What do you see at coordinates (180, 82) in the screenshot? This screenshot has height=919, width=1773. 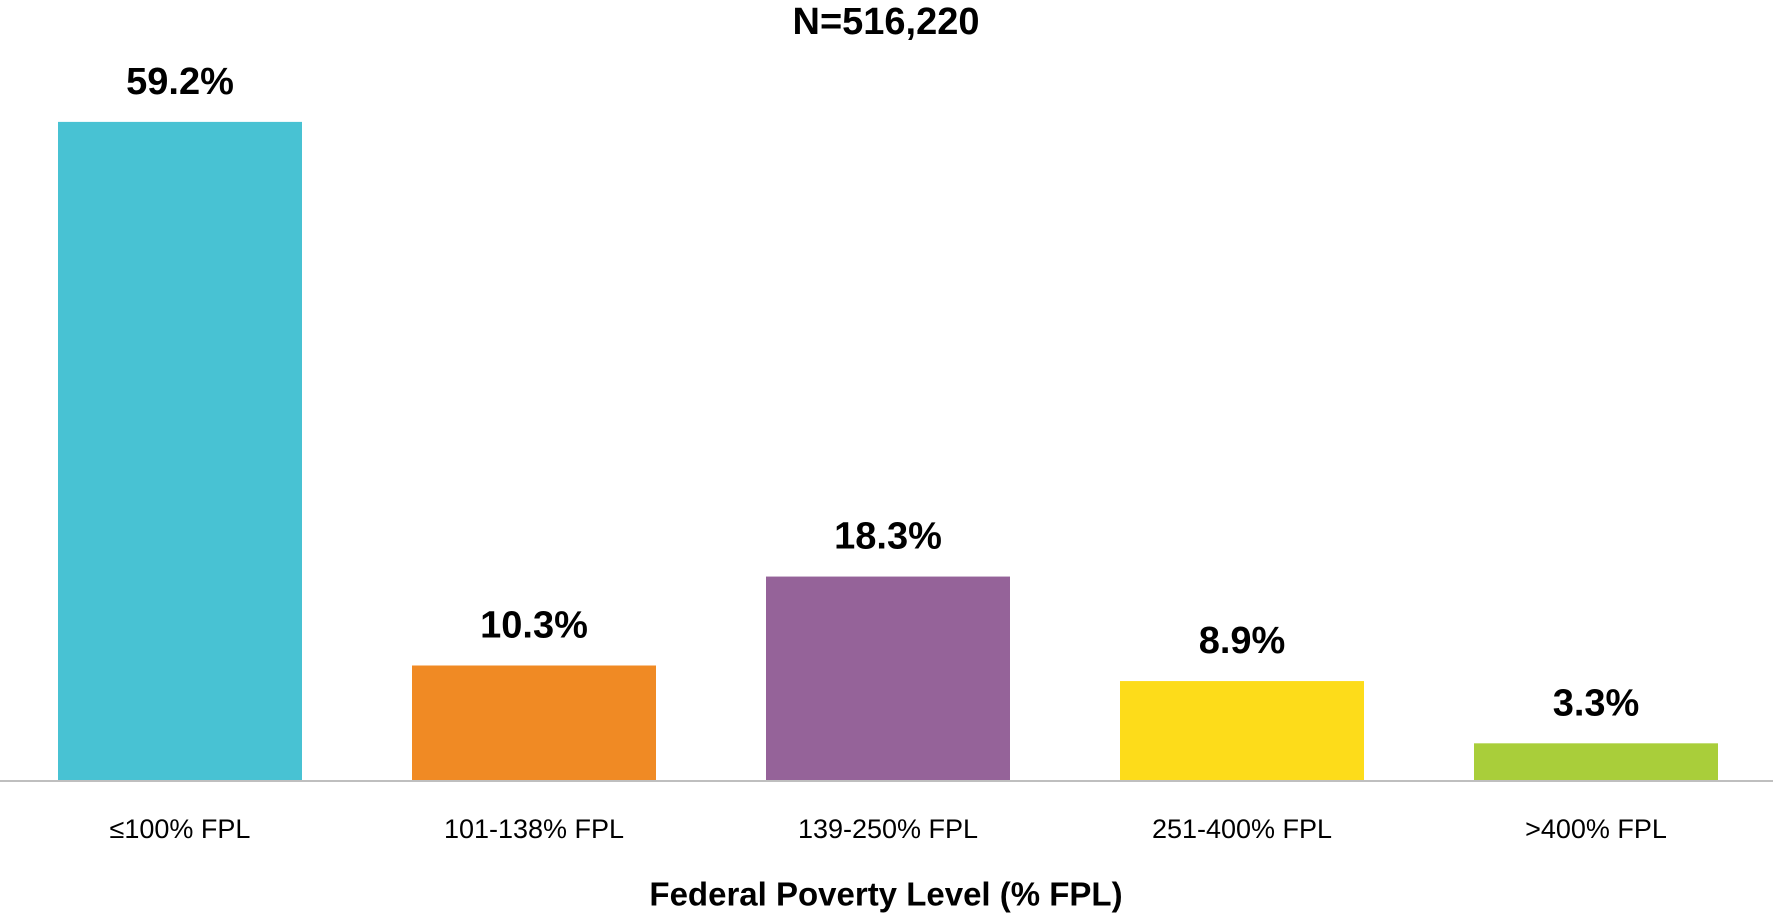 I see `value-label: 59.2%` at bounding box center [180, 82].